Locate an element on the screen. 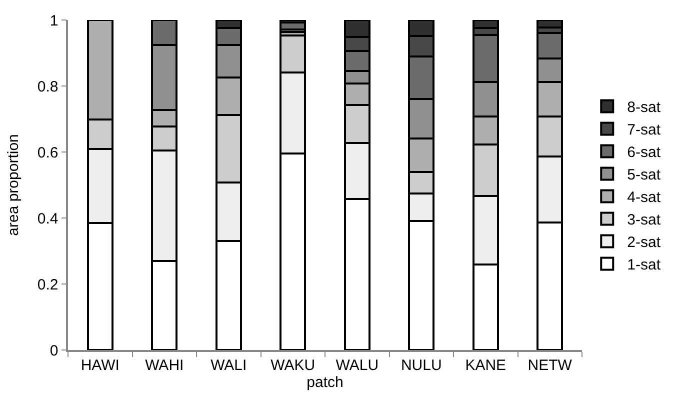  y-tick-label: 0 is located at coordinates (54, 351).